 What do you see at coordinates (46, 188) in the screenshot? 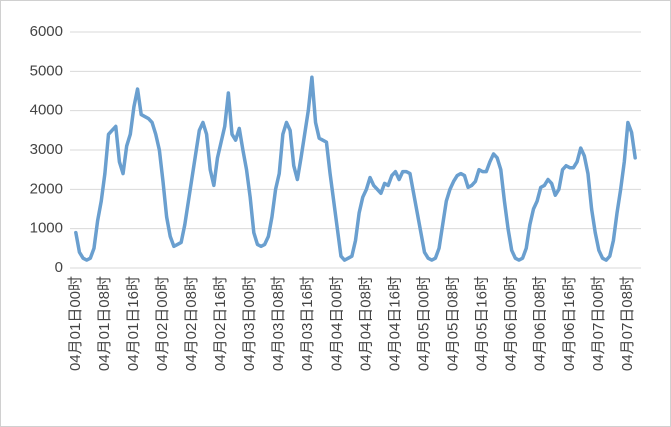
I see `y-tick-label: 2000` at bounding box center [46, 188].